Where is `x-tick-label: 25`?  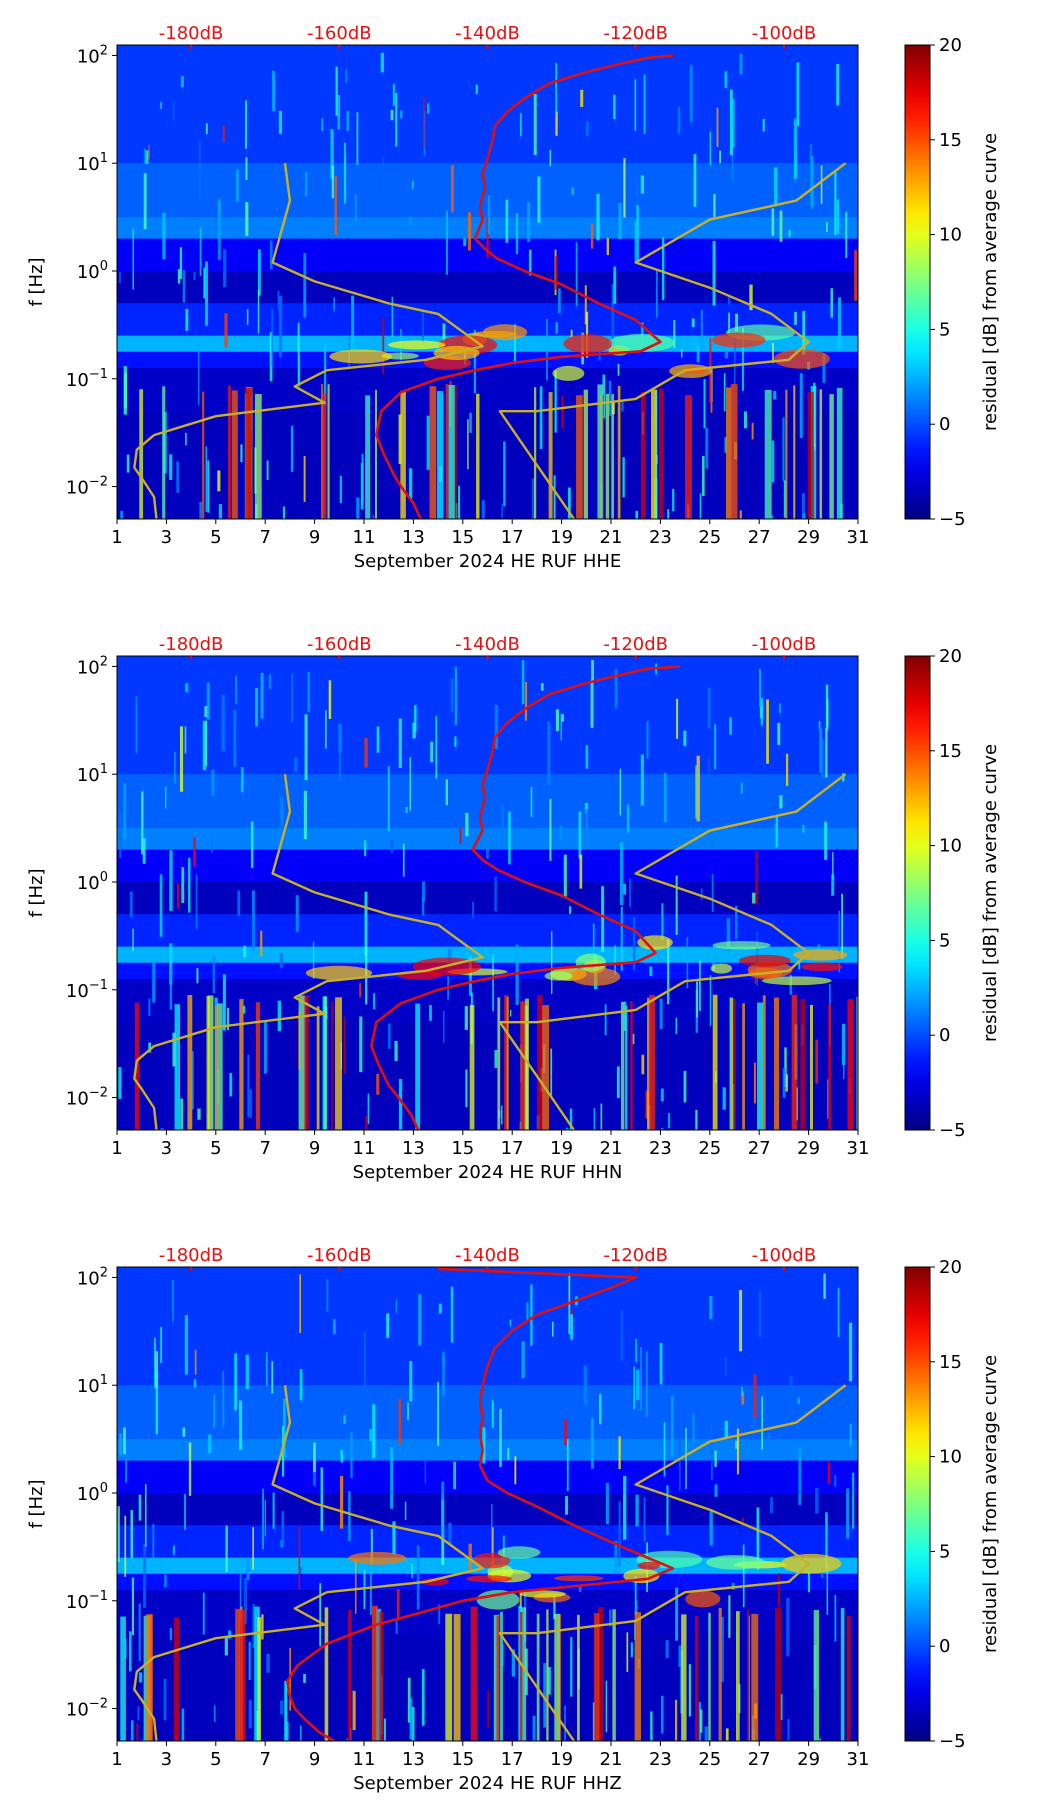 x-tick-label: 25 is located at coordinates (709, 1759).